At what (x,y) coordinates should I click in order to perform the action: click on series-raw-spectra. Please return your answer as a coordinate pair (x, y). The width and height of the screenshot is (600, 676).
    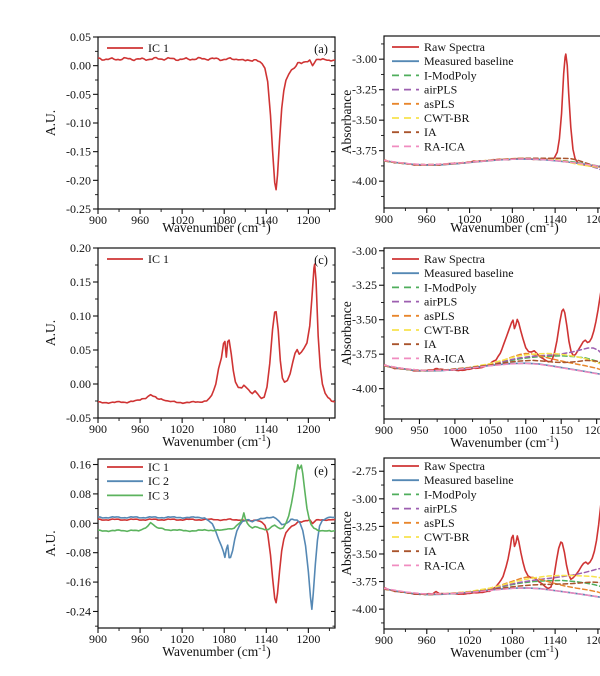
    Looking at the image, I should click on (492, 110).